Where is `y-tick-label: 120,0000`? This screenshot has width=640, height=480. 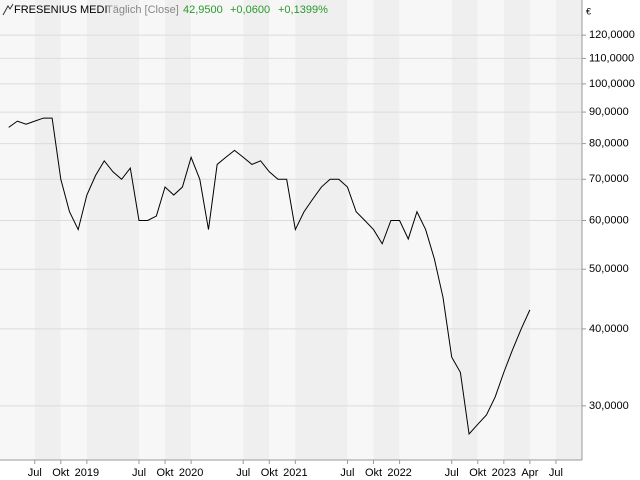 y-tick-label: 120,0000 is located at coordinates (612, 35).